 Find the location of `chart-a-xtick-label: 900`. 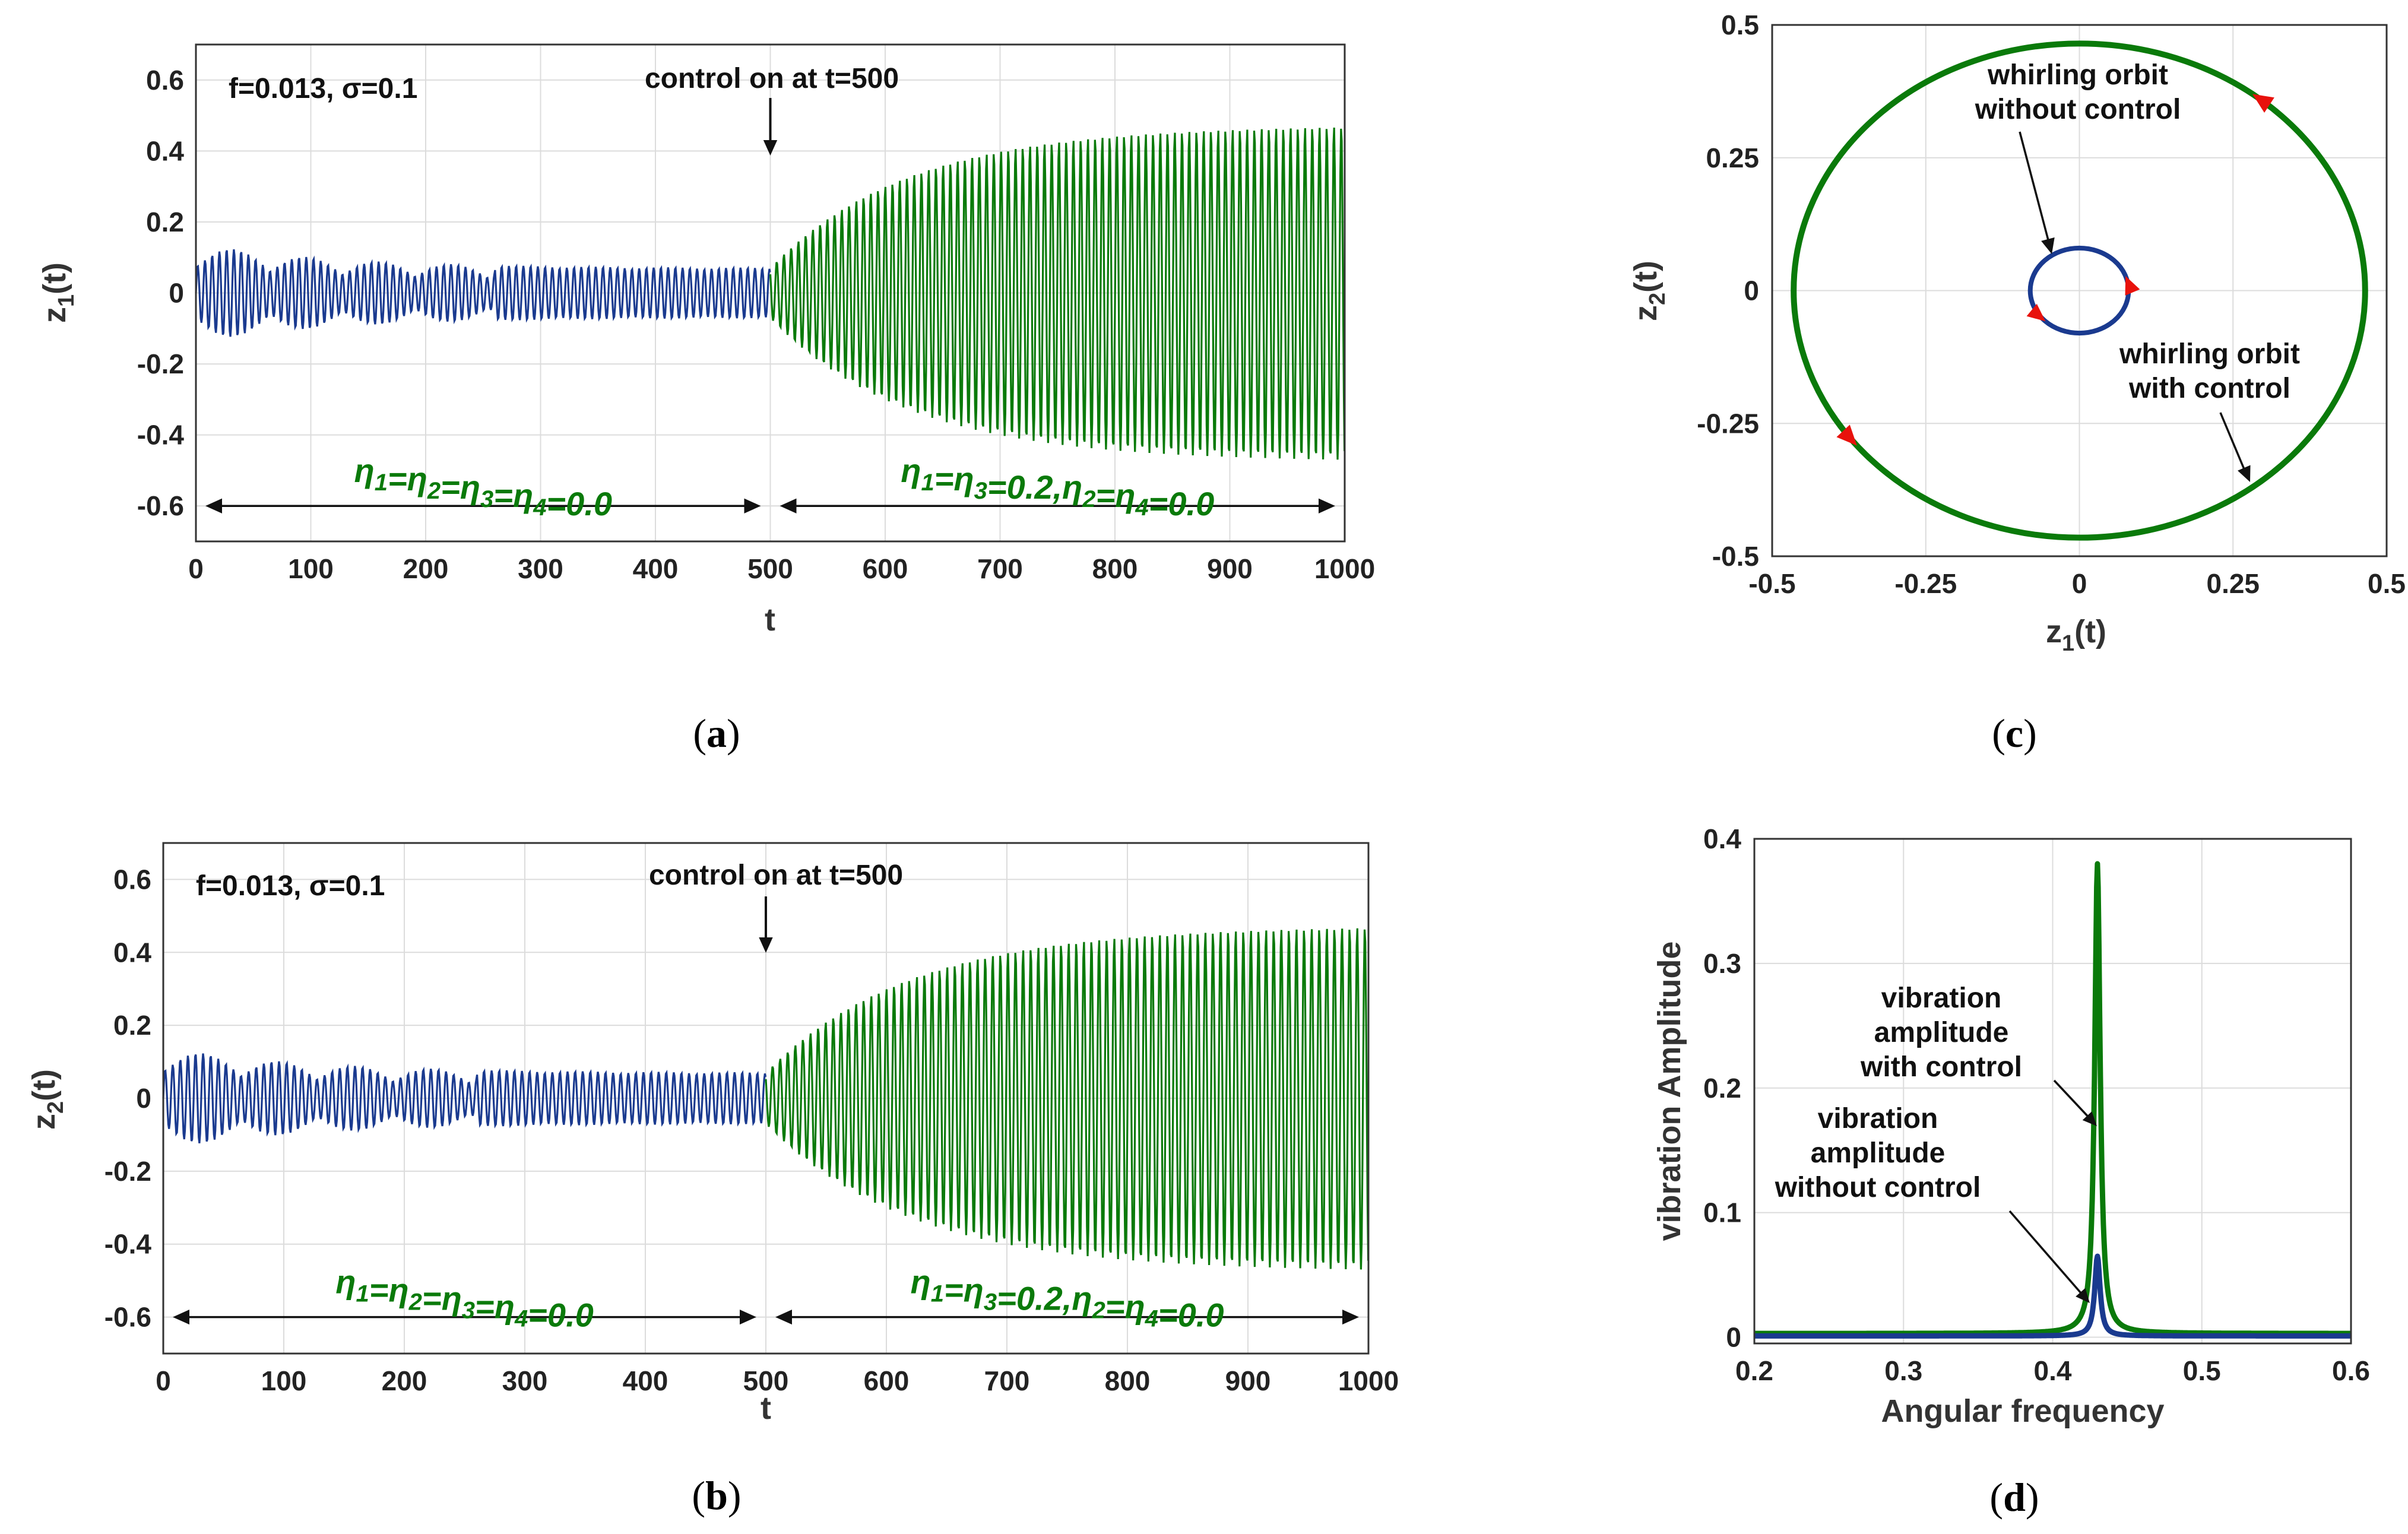

chart-a-xtick-label: 900 is located at coordinates (1230, 568).